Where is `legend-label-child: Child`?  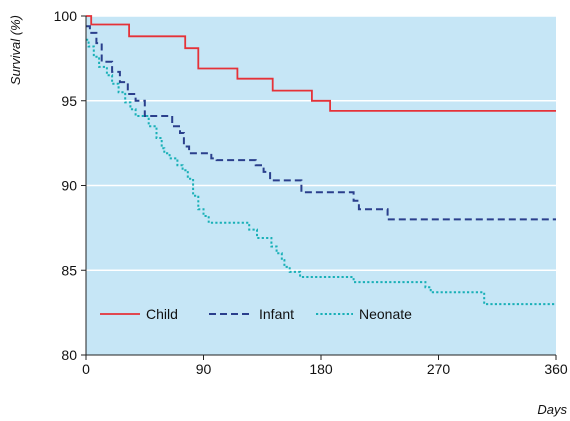
legend-label-child: Child is located at coordinates (162, 314).